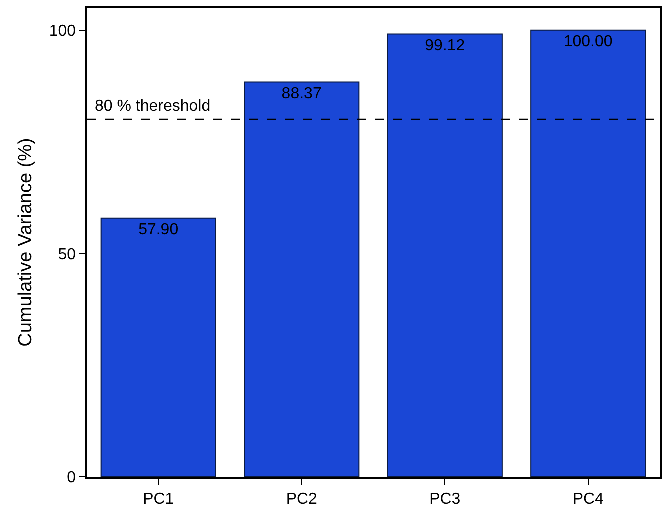 The height and width of the screenshot is (510, 664). What do you see at coordinates (26, 242) in the screenshot?
I see `y-axis-title: Cumulative Variance (%)` at bounding box center [26, 242].